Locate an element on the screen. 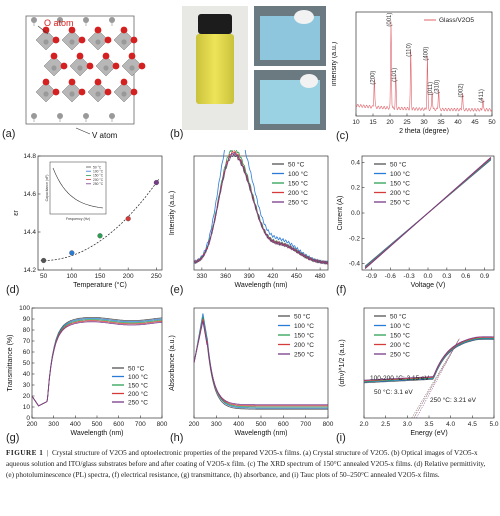  legend-entry: Glass/V2O5 is located at coordinates (456, 20).